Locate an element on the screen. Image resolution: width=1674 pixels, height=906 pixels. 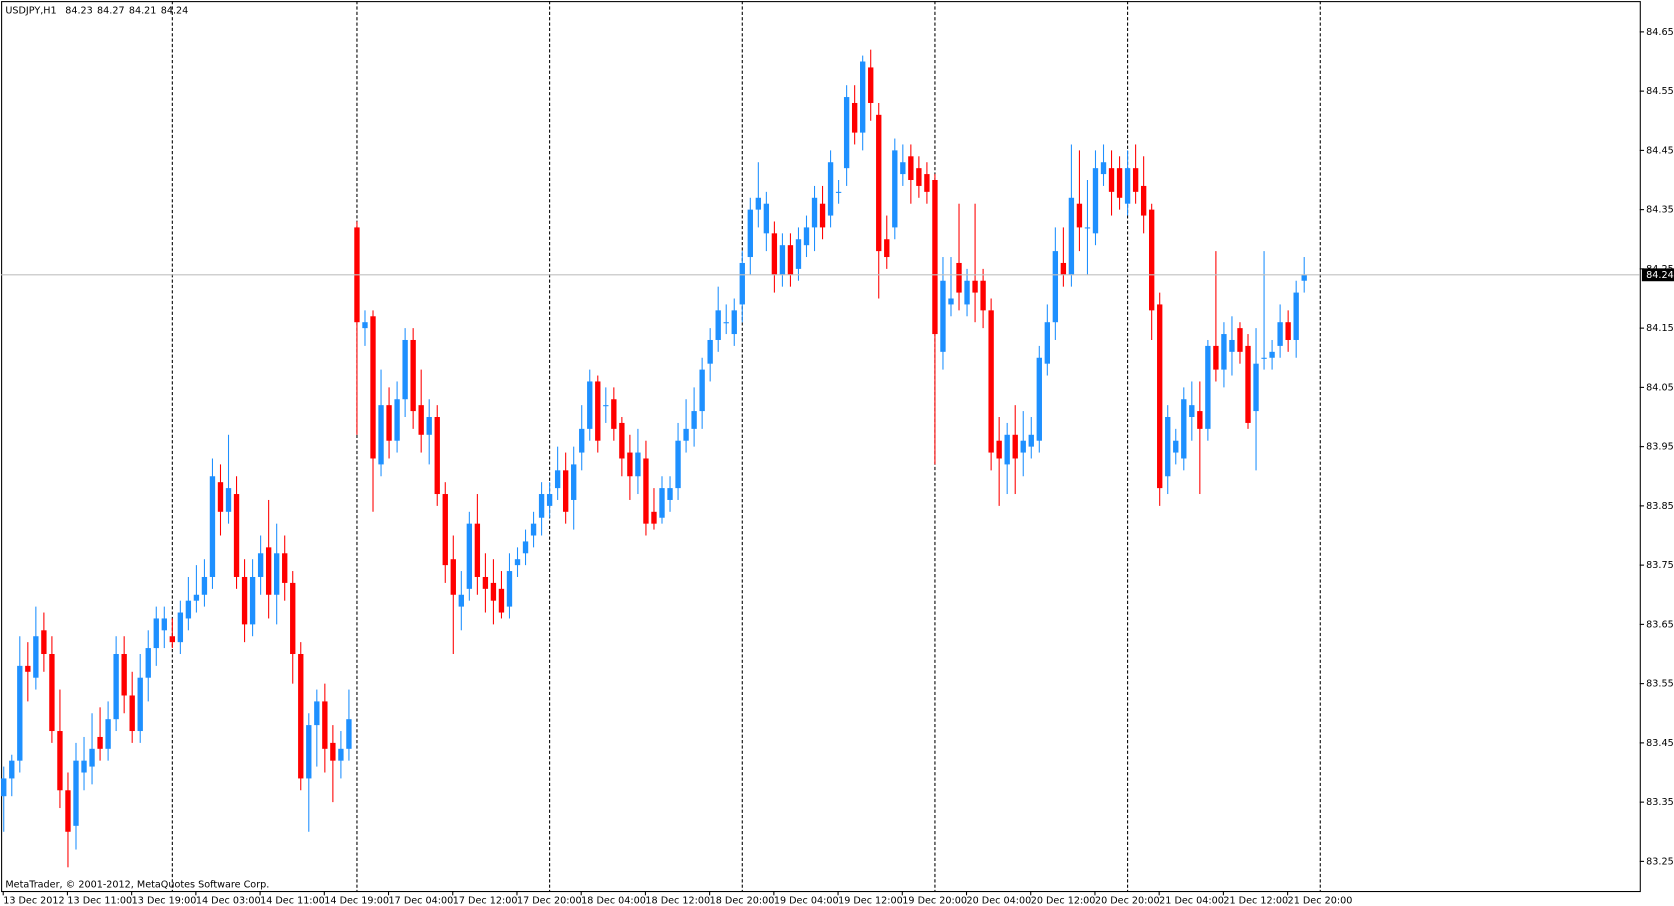
x-tick-label: 13 Dec 11:00 is located at coordinates (99, 901).